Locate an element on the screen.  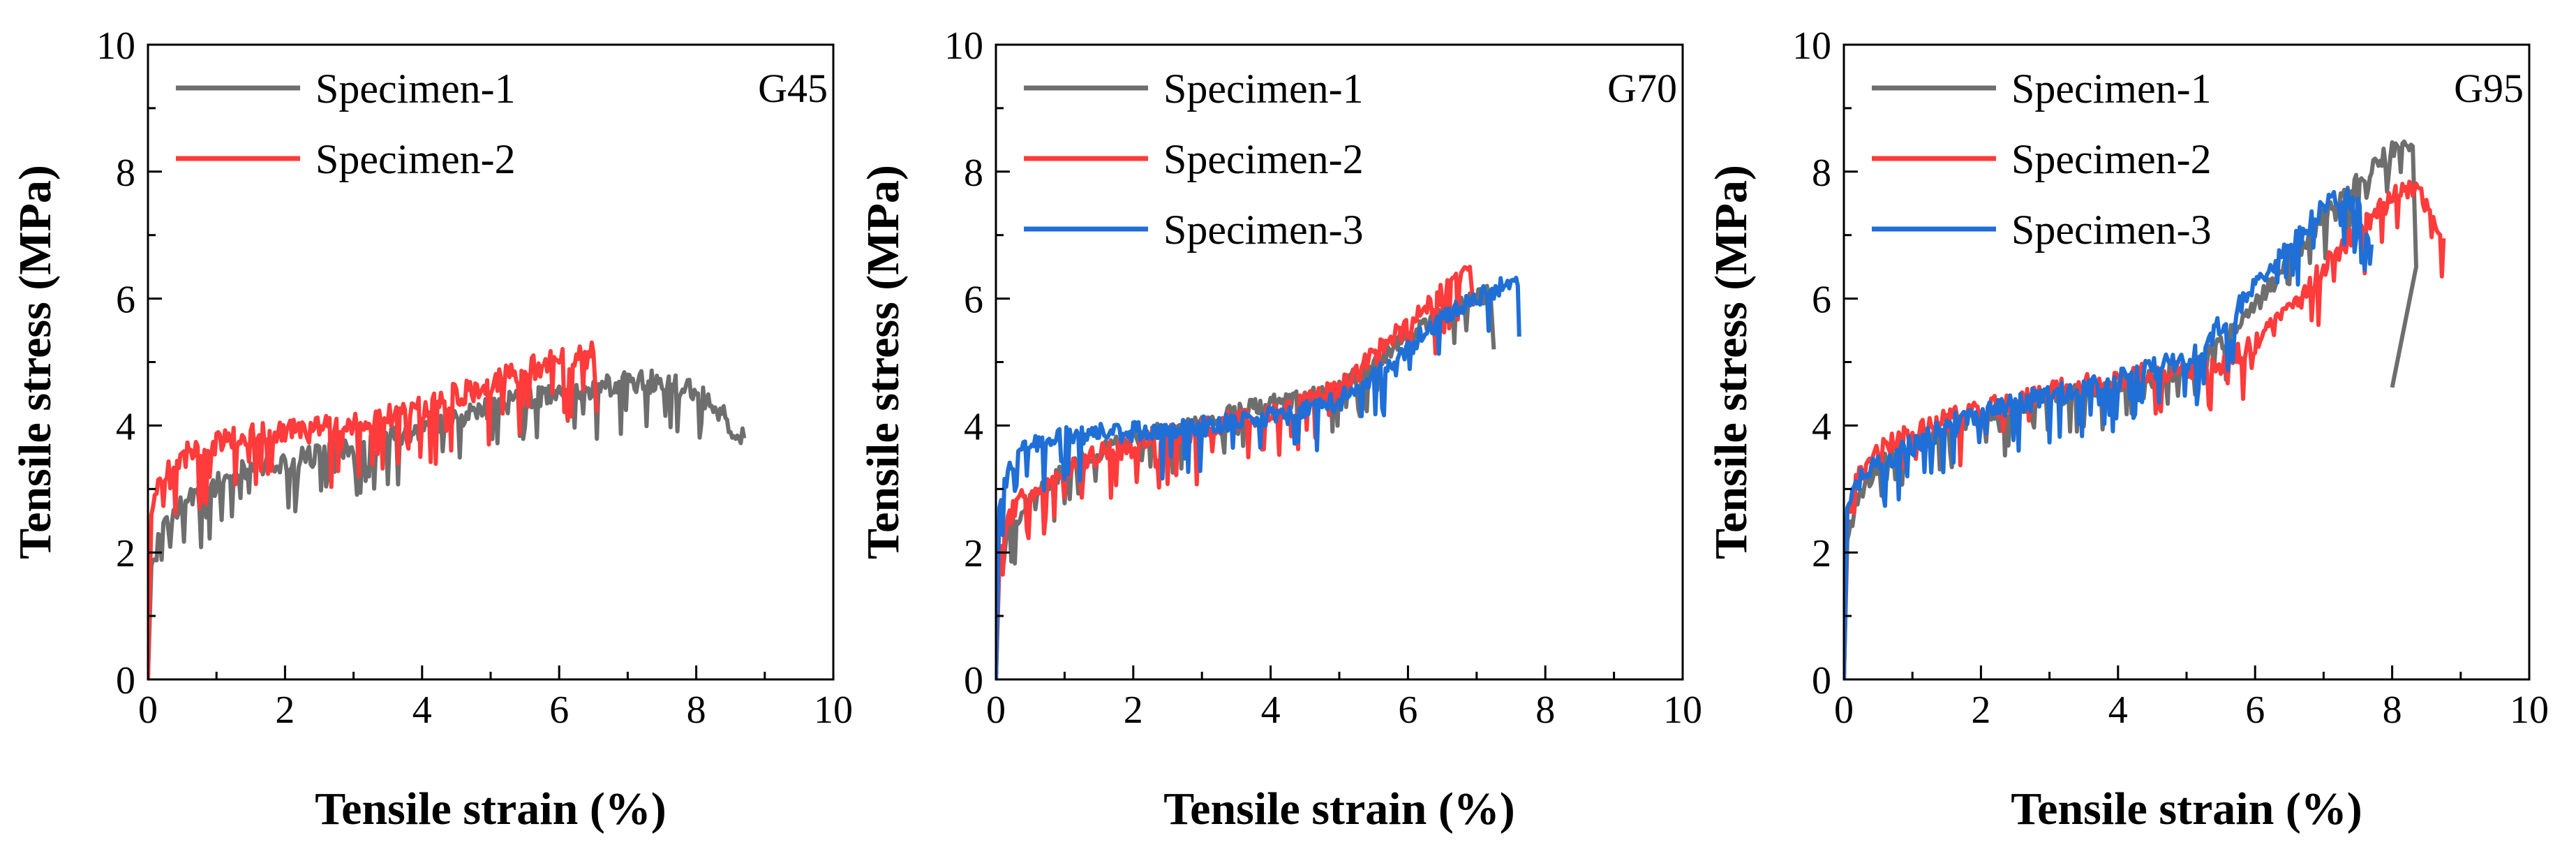
panel-tag: G95 is located at coordinates (2489, 88).